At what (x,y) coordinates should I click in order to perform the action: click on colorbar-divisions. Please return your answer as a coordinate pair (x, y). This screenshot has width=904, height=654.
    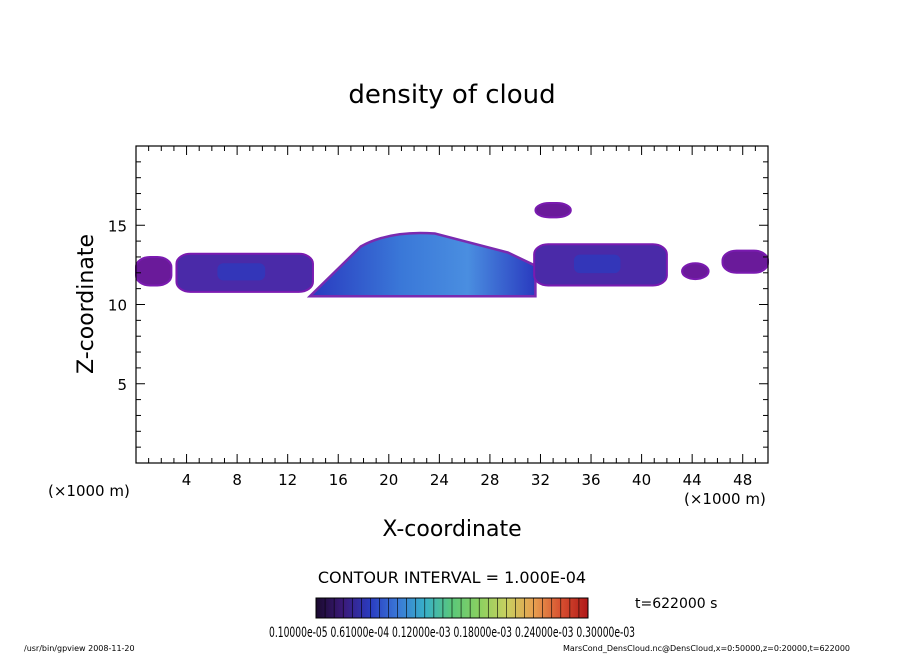
    Looking at the image, I should click on (452, 608).